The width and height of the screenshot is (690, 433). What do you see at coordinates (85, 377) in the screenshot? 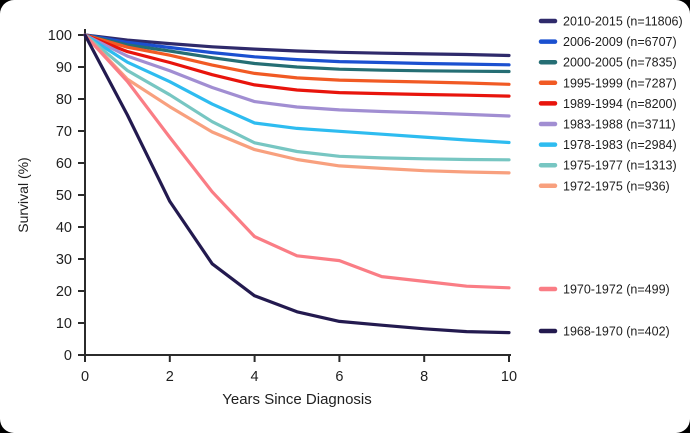
I see `x-tick-label: 0` at bounding box center [85, 377].